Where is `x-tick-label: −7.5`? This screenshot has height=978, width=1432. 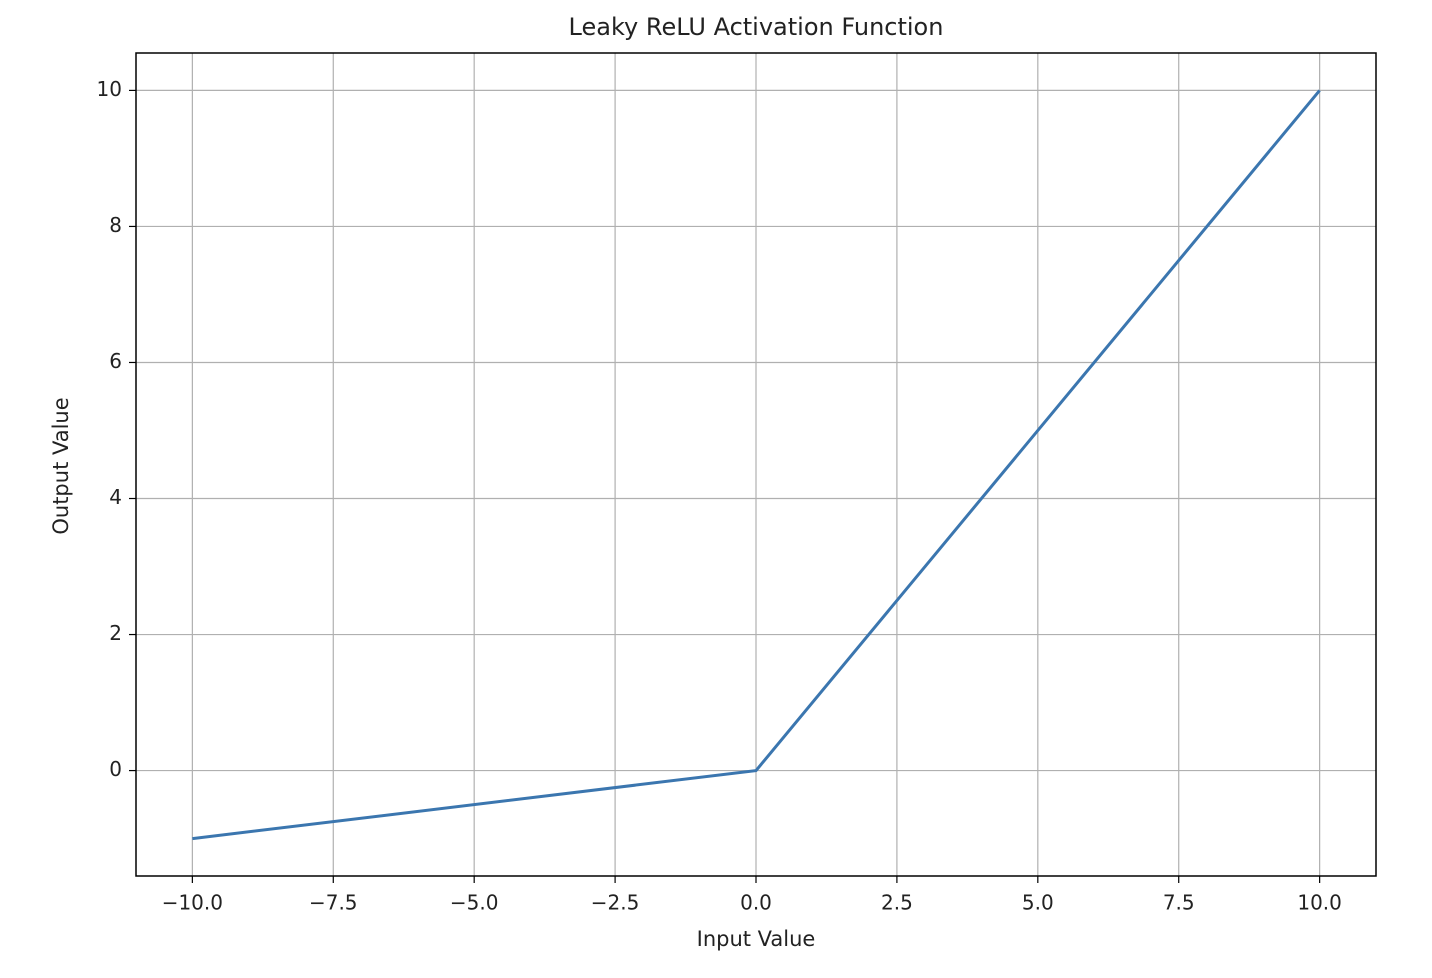
x-tick-label: −7.5 is located at coordinates (333, 903).